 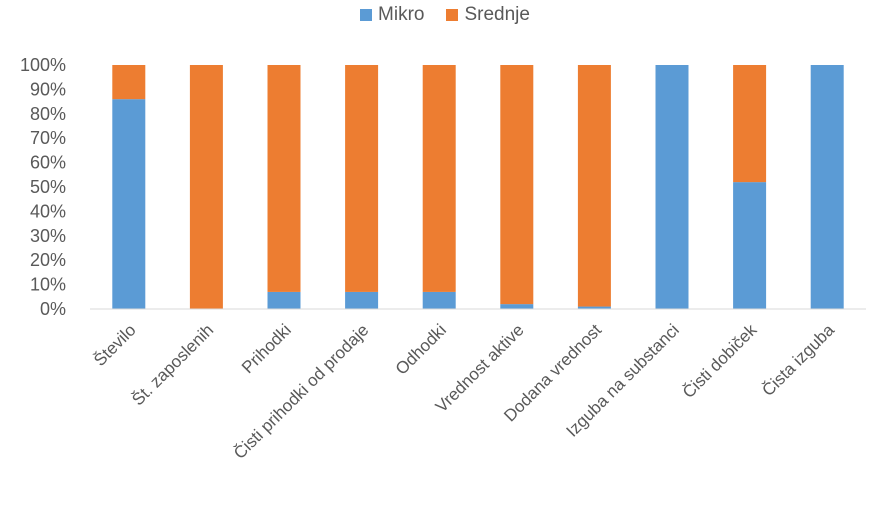 What do you see at coordinates (798, 360) in the screenshot?
I see `x-tick-label: Čista izguba` at bounding box center [798, 360].